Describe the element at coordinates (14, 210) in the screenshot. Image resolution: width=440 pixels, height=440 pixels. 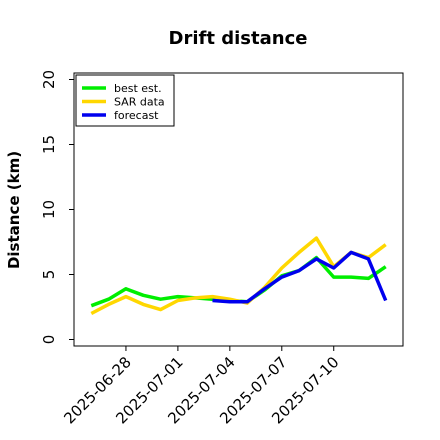
I see `y-axis-title: Distance (km)` at that location.